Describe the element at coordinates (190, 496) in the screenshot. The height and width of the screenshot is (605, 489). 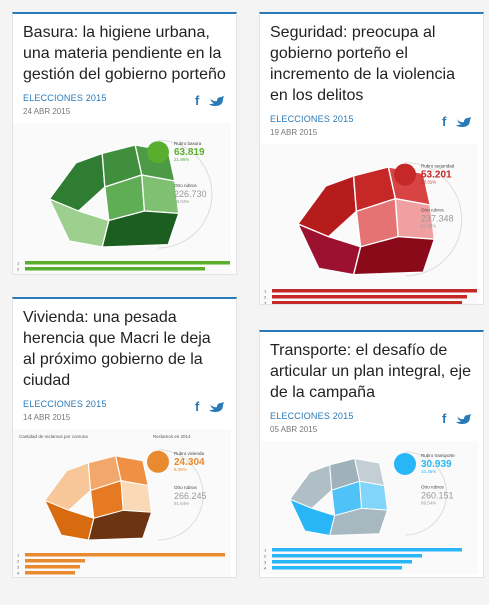
I see `other-value: 266.245` at that location.